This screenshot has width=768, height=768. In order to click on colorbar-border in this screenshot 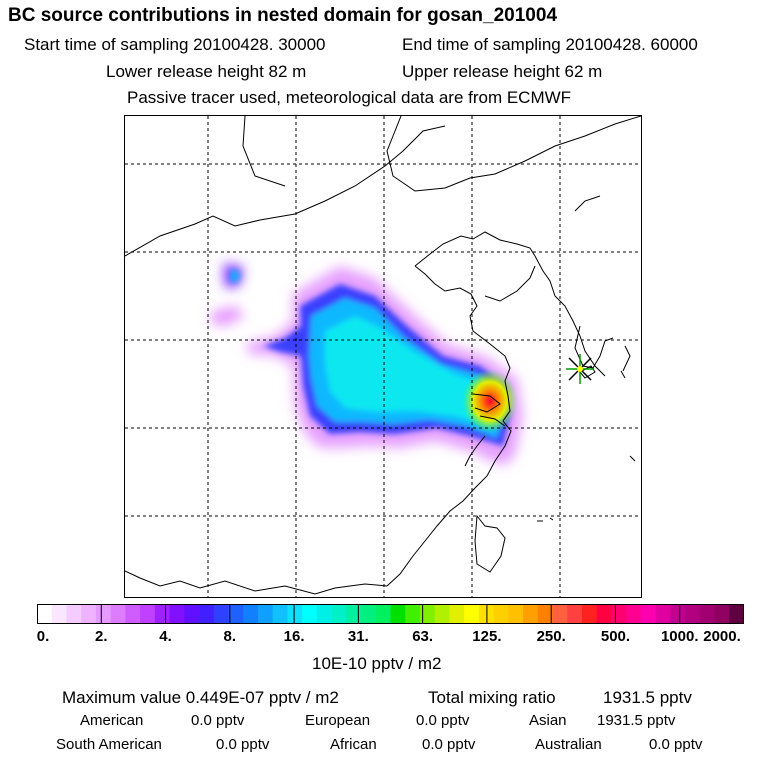, I will do `click(390, 614)`.